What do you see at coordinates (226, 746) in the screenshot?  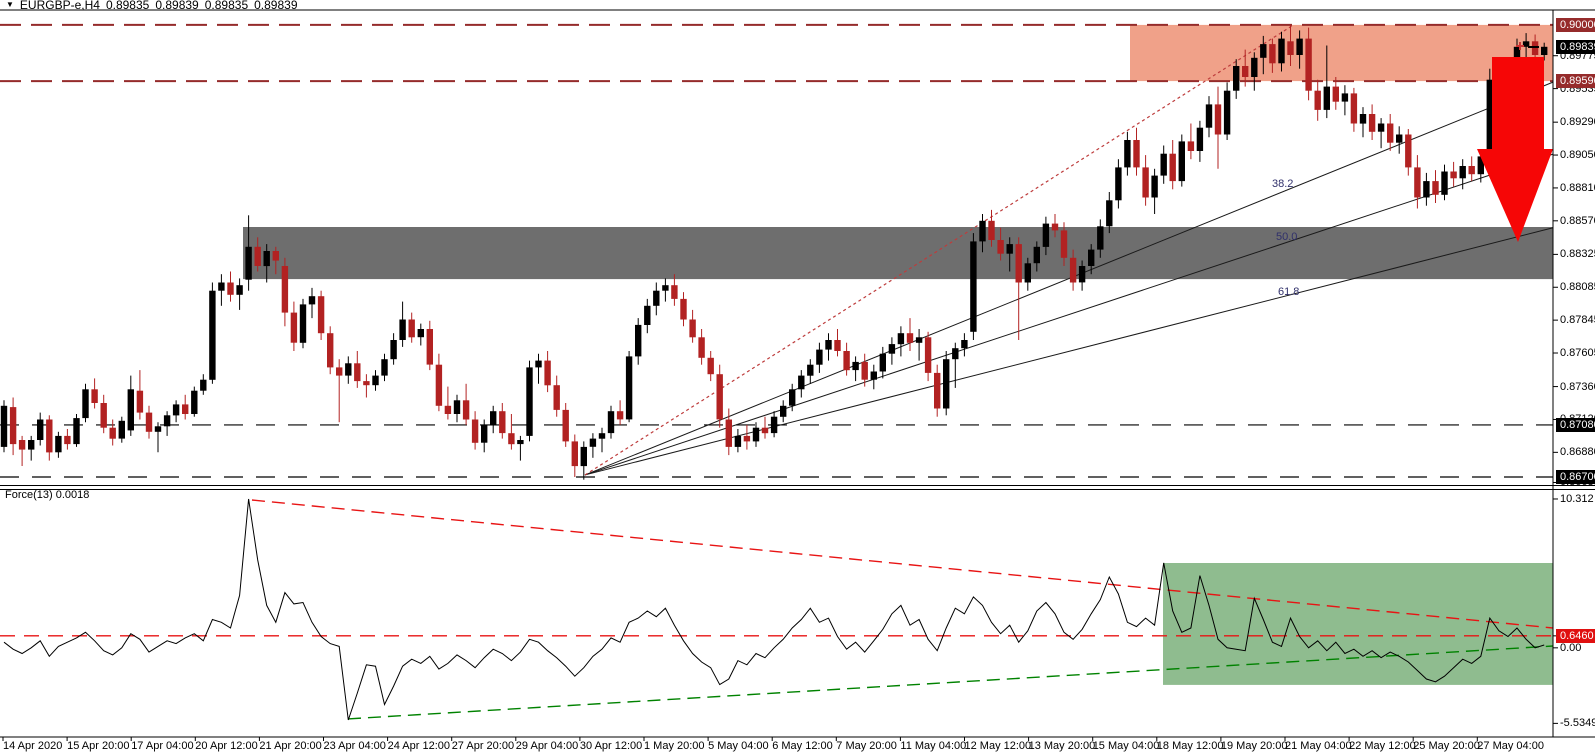 I see `time-tick-label: 20 Apr 12:00` at bounding box center [226, 746].